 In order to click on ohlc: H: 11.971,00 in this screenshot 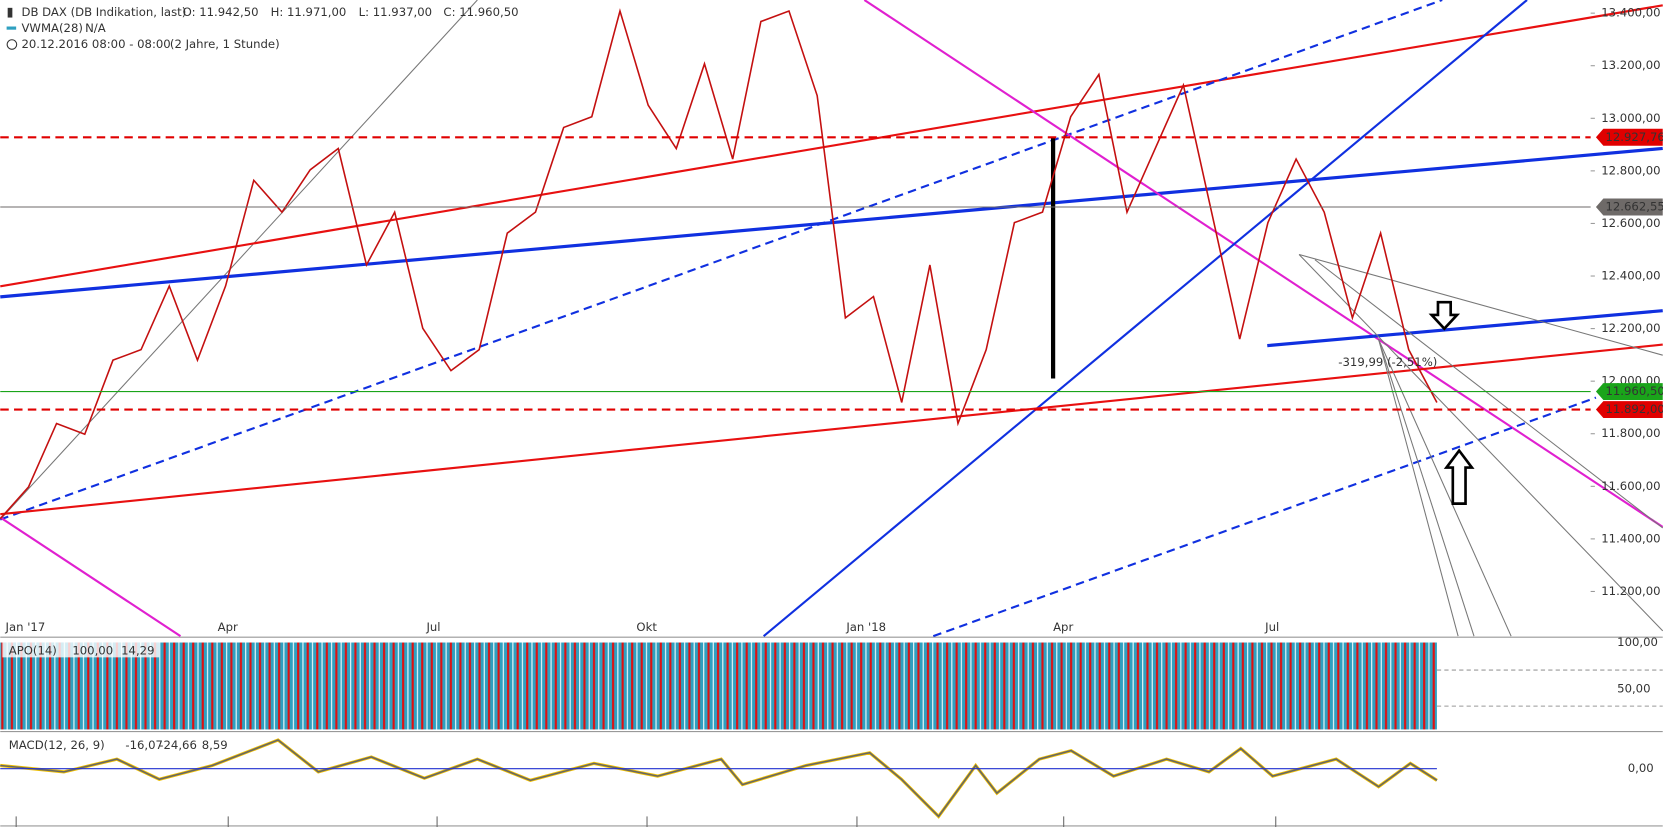, I will do `click(309, 12)`.